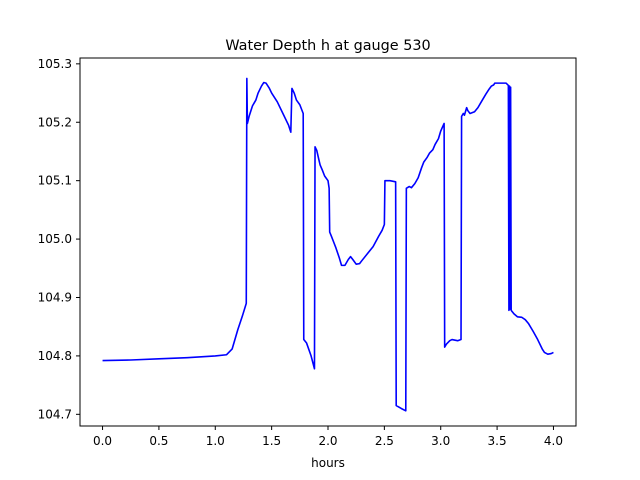 The width and height of the screenshot is (640, 480). Describe the element at coordinates (327, 46) in the screenshot. I see `chart-title: Water Depth h at gauge 530` at that location.